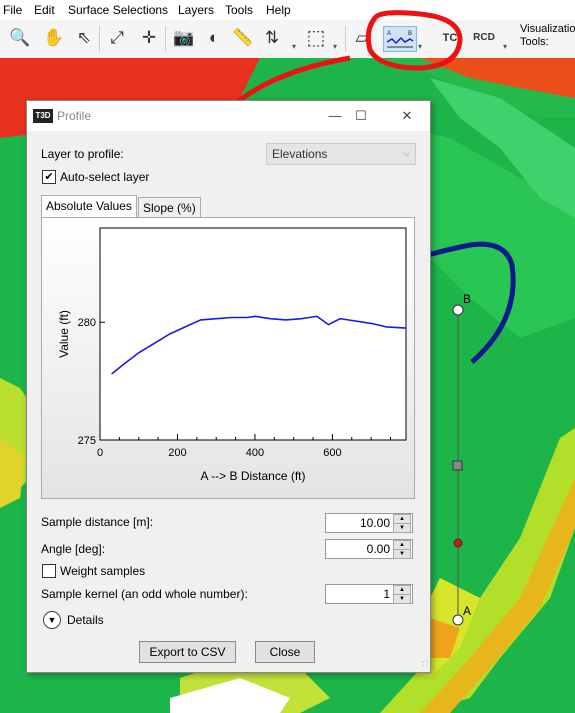 The image size is (575, 713). Describe the element at coordinates (87, 441) in the screenshot. I see `y-tick-label: 275` at that location.